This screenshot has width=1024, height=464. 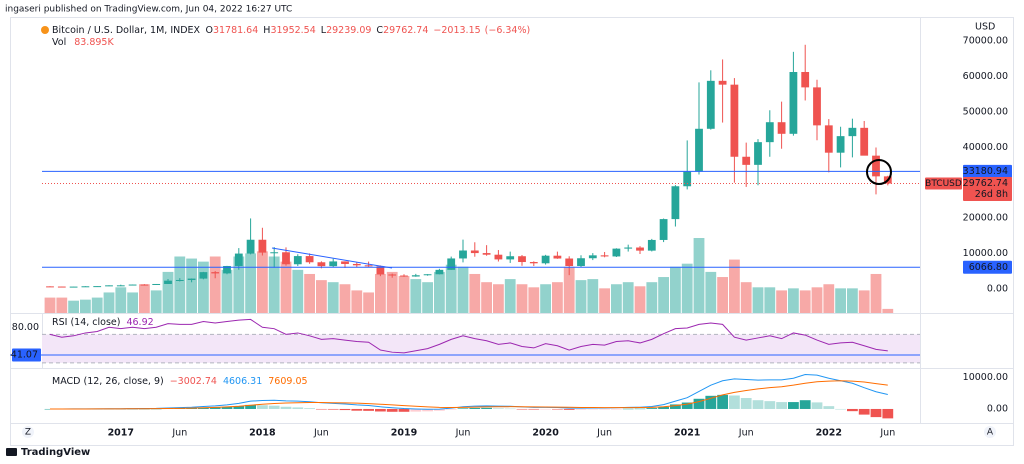 I want to click on x-tick-label: 2022, so click(x=829, y=433).